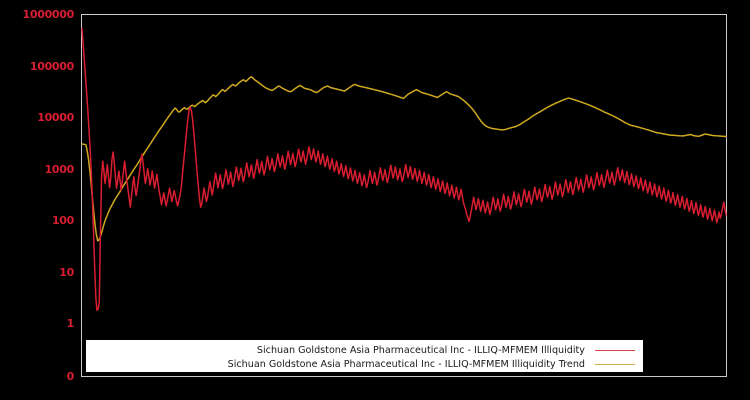 The image size is (750, 400). I want to click on ytick-label-1: 1, so click(70, 323).